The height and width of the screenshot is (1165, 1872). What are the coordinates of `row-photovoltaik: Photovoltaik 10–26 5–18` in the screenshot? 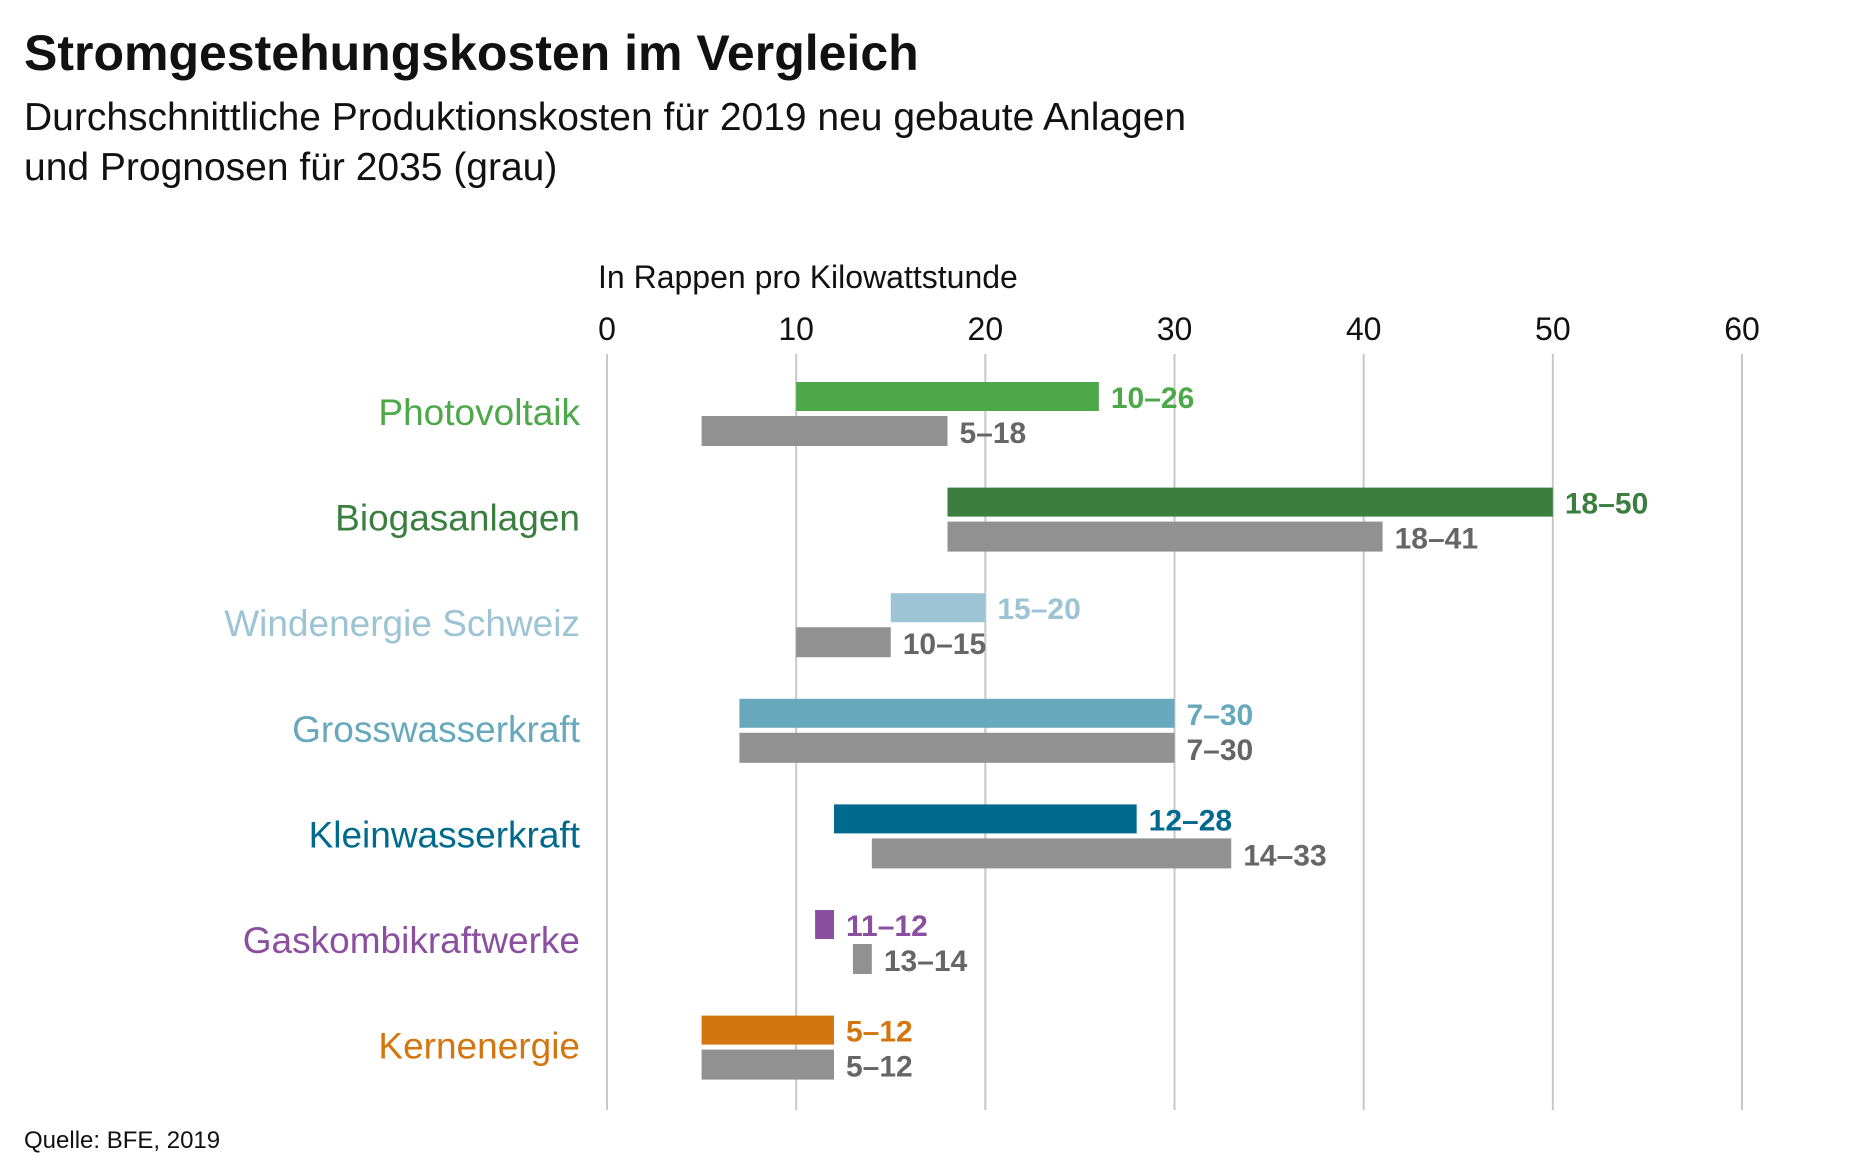 It's located at (786, 416).